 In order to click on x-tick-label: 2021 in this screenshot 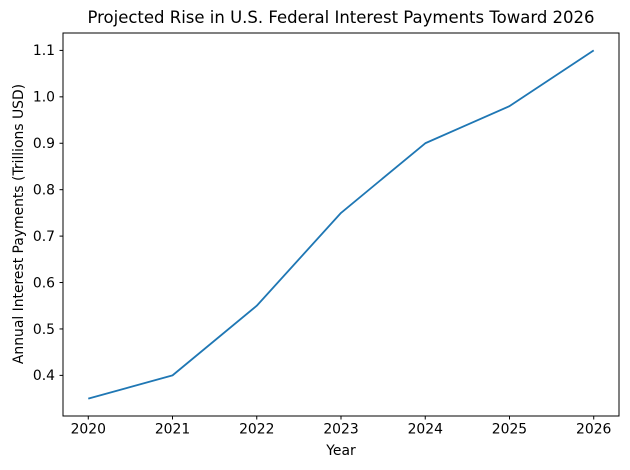, I will do `click(172, 430)`.